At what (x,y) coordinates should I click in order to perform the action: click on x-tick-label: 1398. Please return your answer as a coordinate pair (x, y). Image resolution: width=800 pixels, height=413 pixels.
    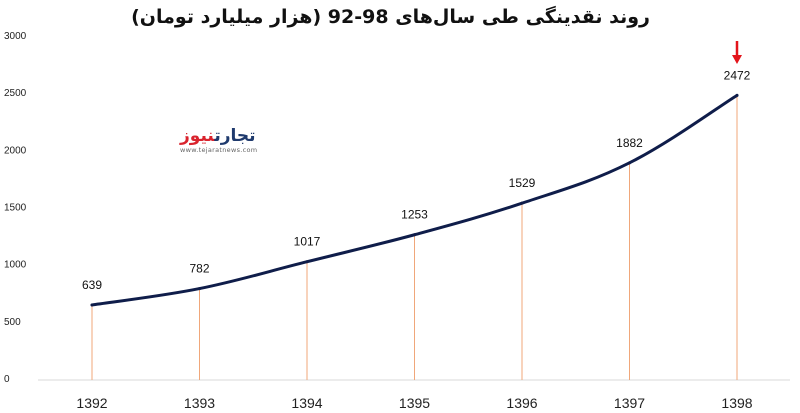
    Looking at the image, I should click on (736, 403).